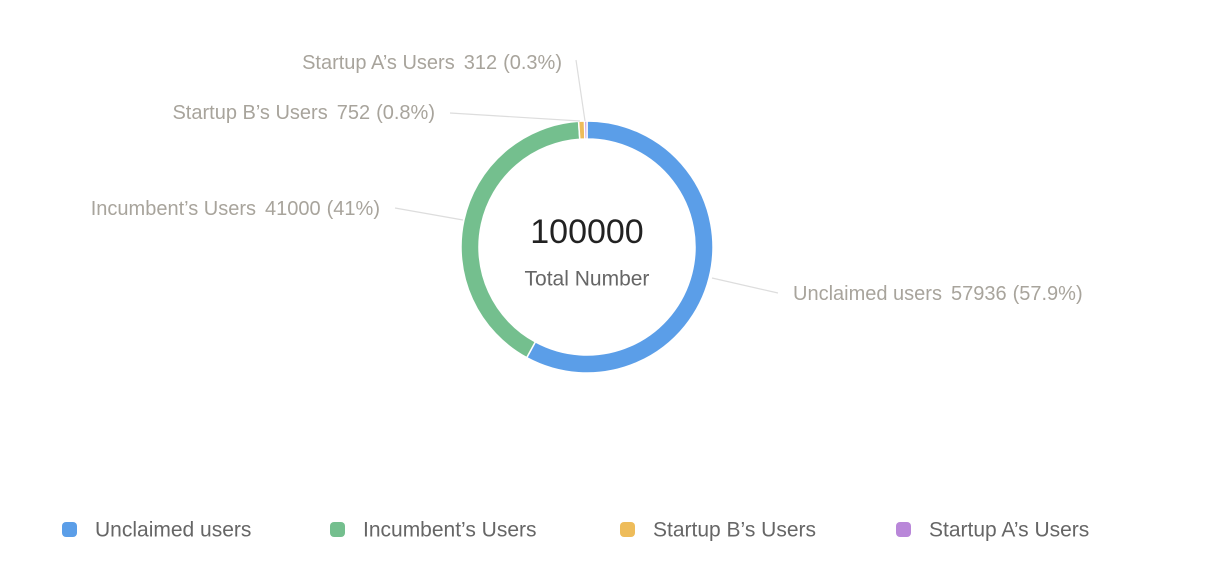 The image size is (1230, 576). I want to click on legend-label: Startup B’s Users, so click(734, 530).